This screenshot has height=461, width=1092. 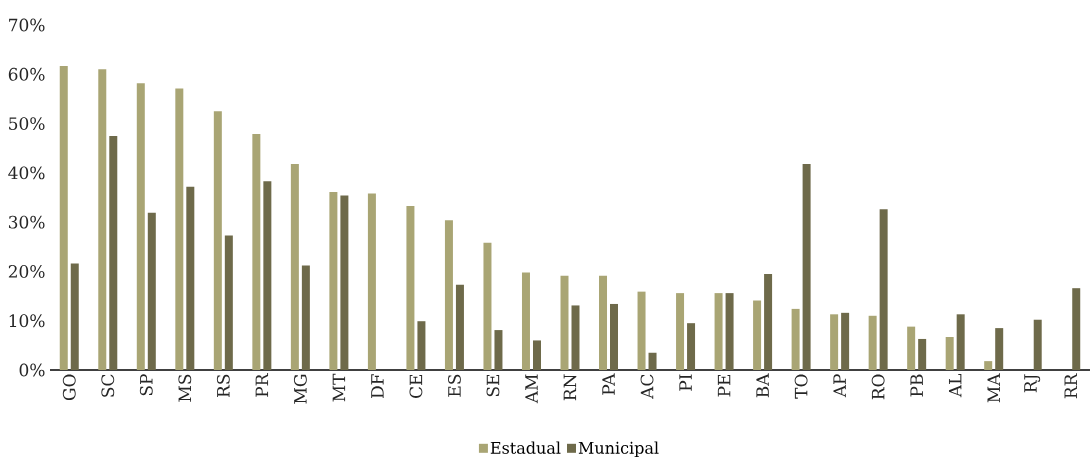 What do you see at coordinates (993, 388) in the screenshot?
I see `x-tick-label: MA` at bounding box center [993, 388].